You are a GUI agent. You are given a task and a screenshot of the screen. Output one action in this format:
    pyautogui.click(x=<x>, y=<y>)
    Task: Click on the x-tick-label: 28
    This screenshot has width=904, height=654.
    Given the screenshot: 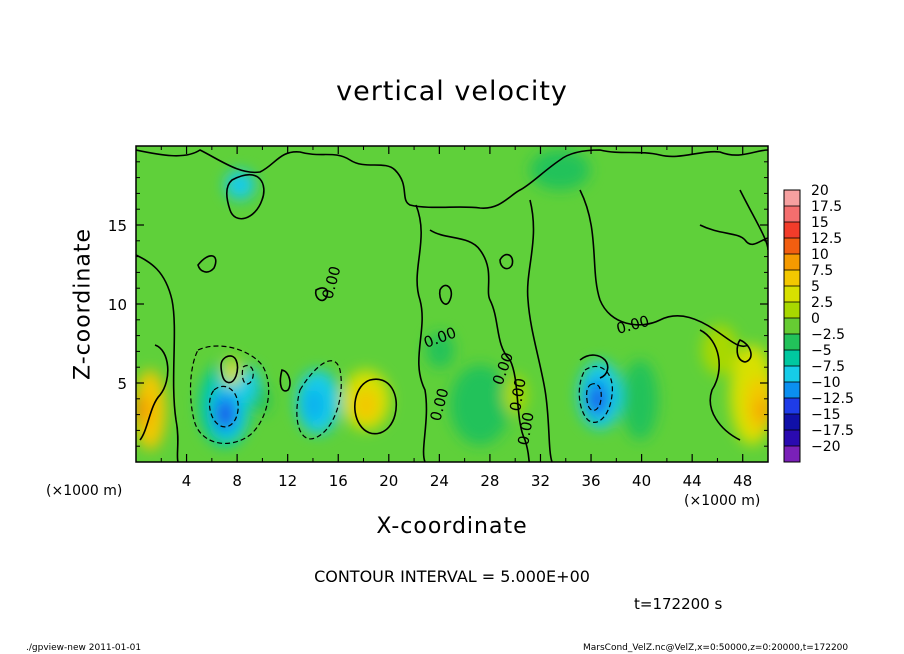 What is the action you would take?
    pyautogui.click(x=489, y=481)
    